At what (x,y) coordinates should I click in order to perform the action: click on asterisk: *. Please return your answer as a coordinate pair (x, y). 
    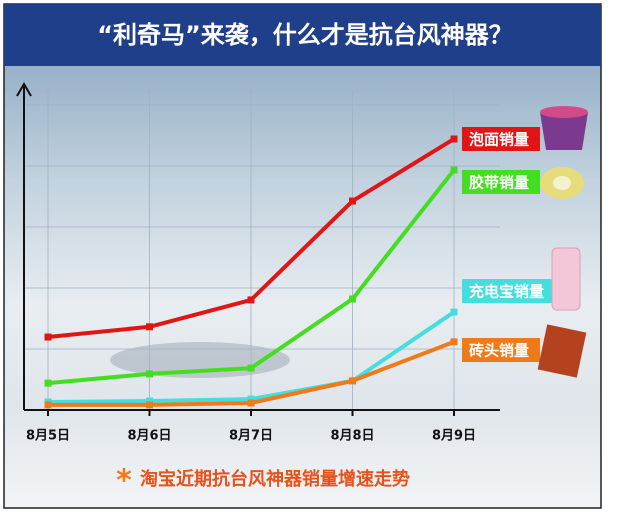
    Looking at the image, I should click on (124, 481).